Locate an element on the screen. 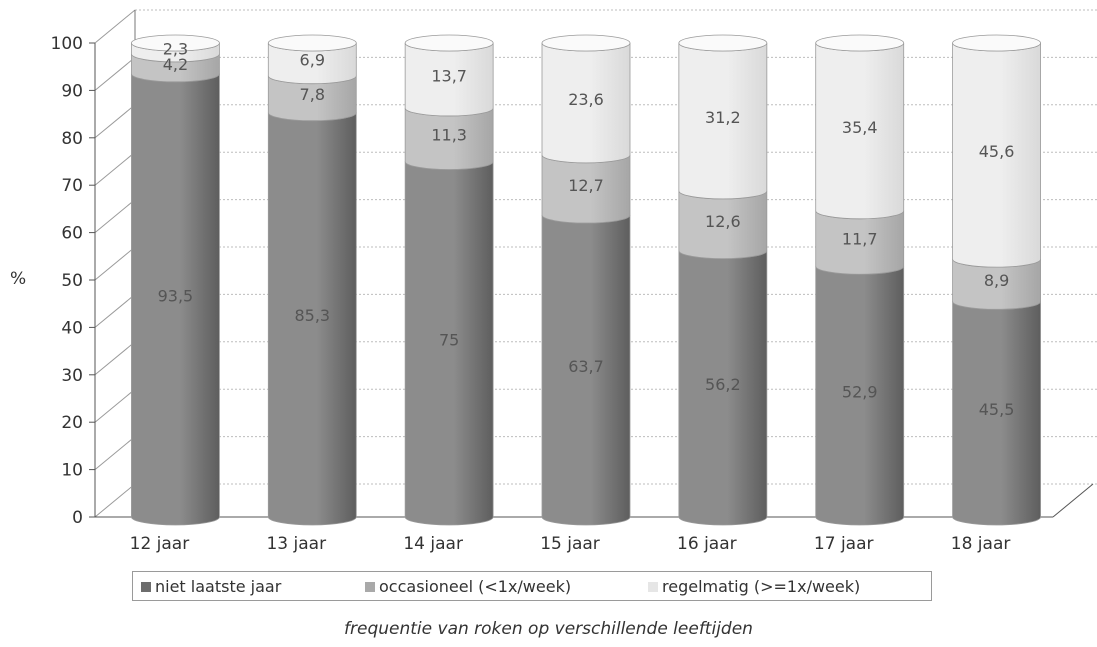 The width and height of the screenshot is (1097, 647). data-label: 8,9 is located at coordinates (996, 280).